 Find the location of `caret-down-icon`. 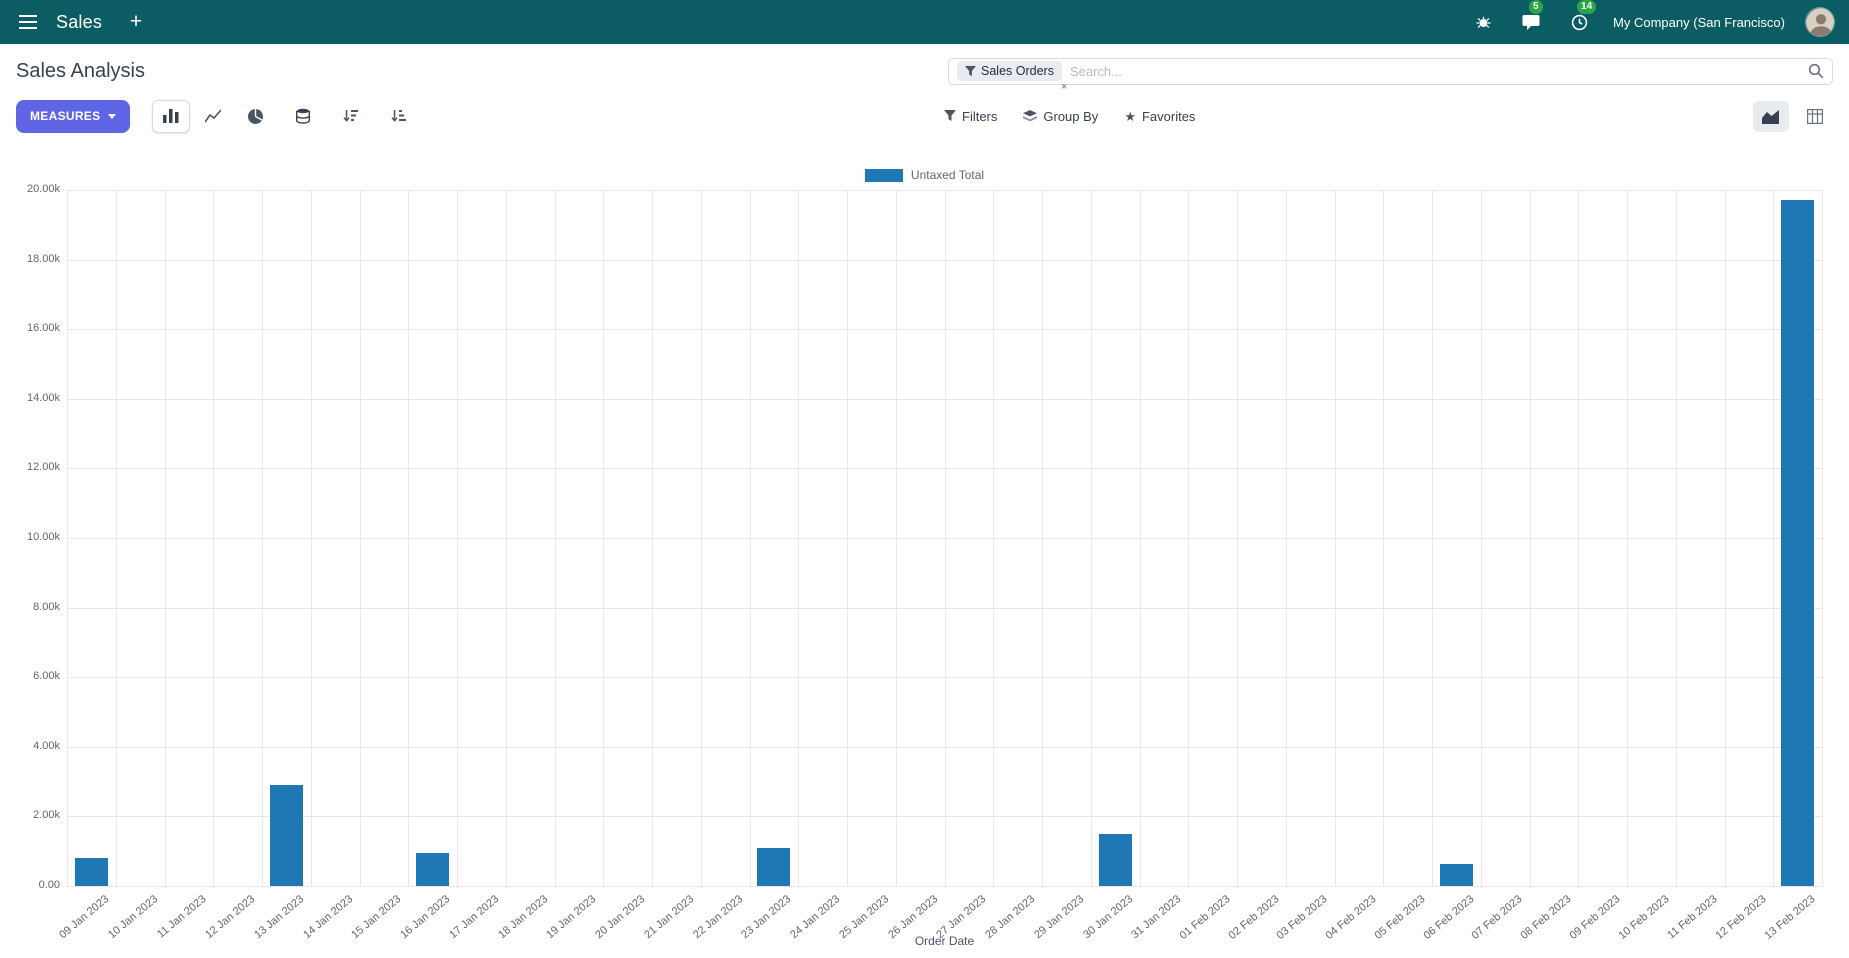

caret-down-icon is located at coordinates (112, 116).